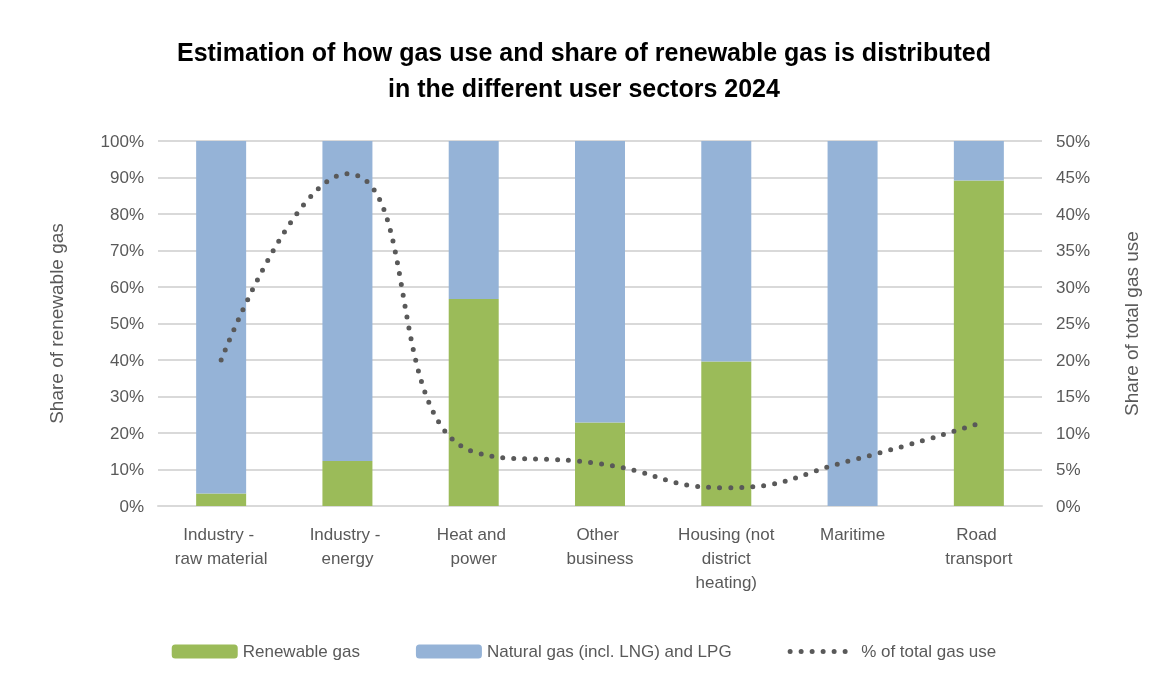  I want to click on y2-tick-label: 30%, so click(1073, 287).